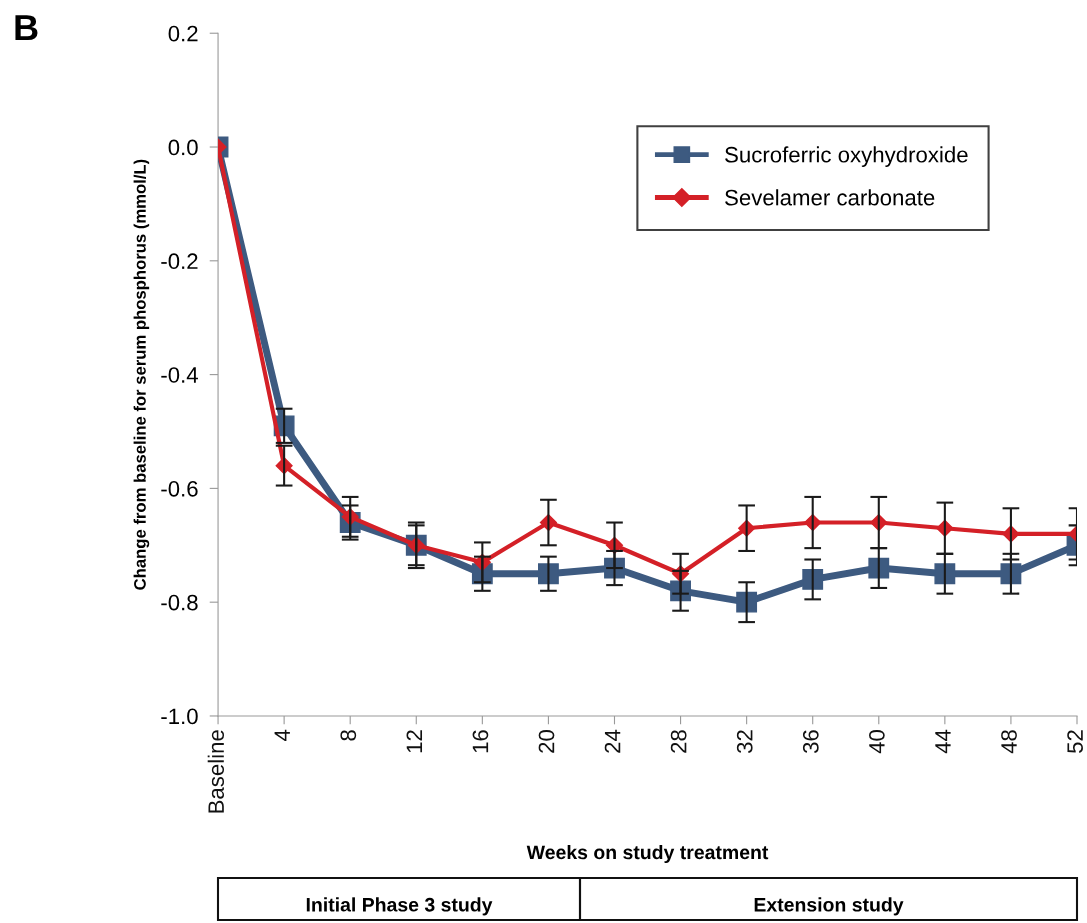 This screenshot has width=1087, height=923. Describe the element at coordinates (179, 261) in the screenshot. I see `y-tick-label: -0.2` at that location.